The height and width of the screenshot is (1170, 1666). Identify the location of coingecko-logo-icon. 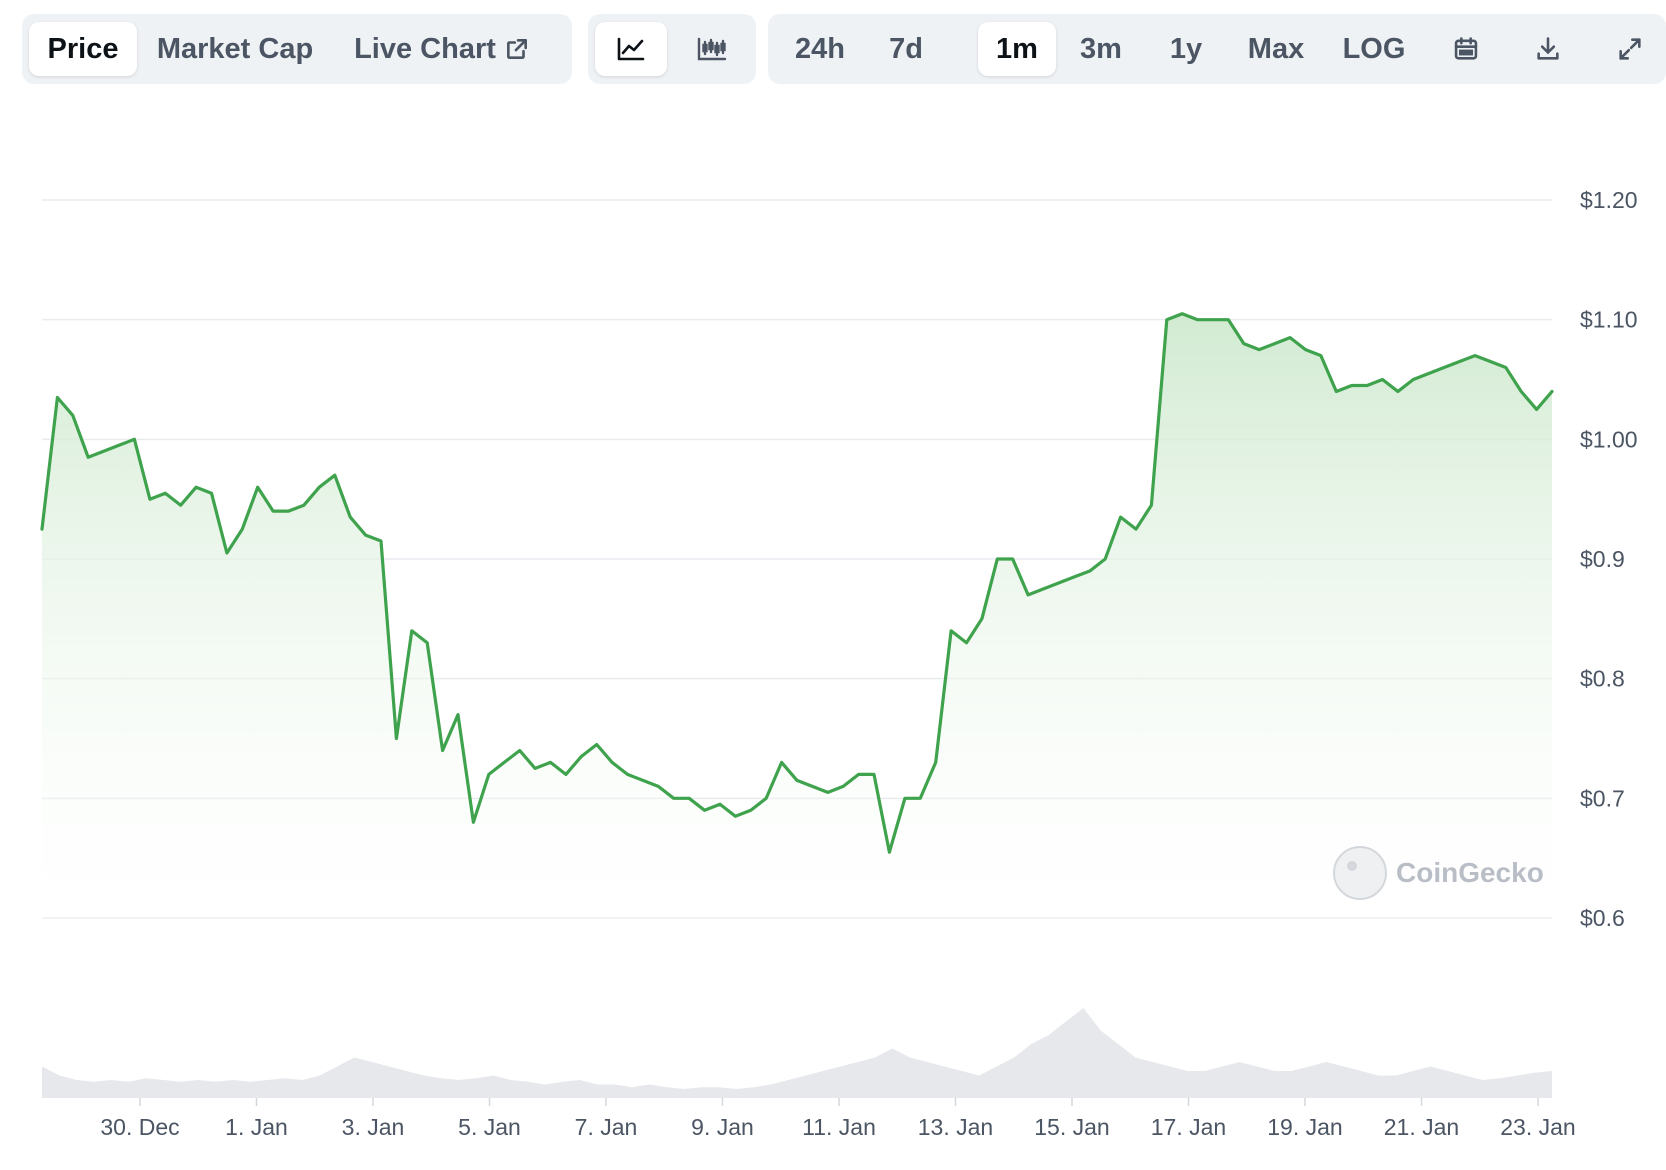
(1360, 873).